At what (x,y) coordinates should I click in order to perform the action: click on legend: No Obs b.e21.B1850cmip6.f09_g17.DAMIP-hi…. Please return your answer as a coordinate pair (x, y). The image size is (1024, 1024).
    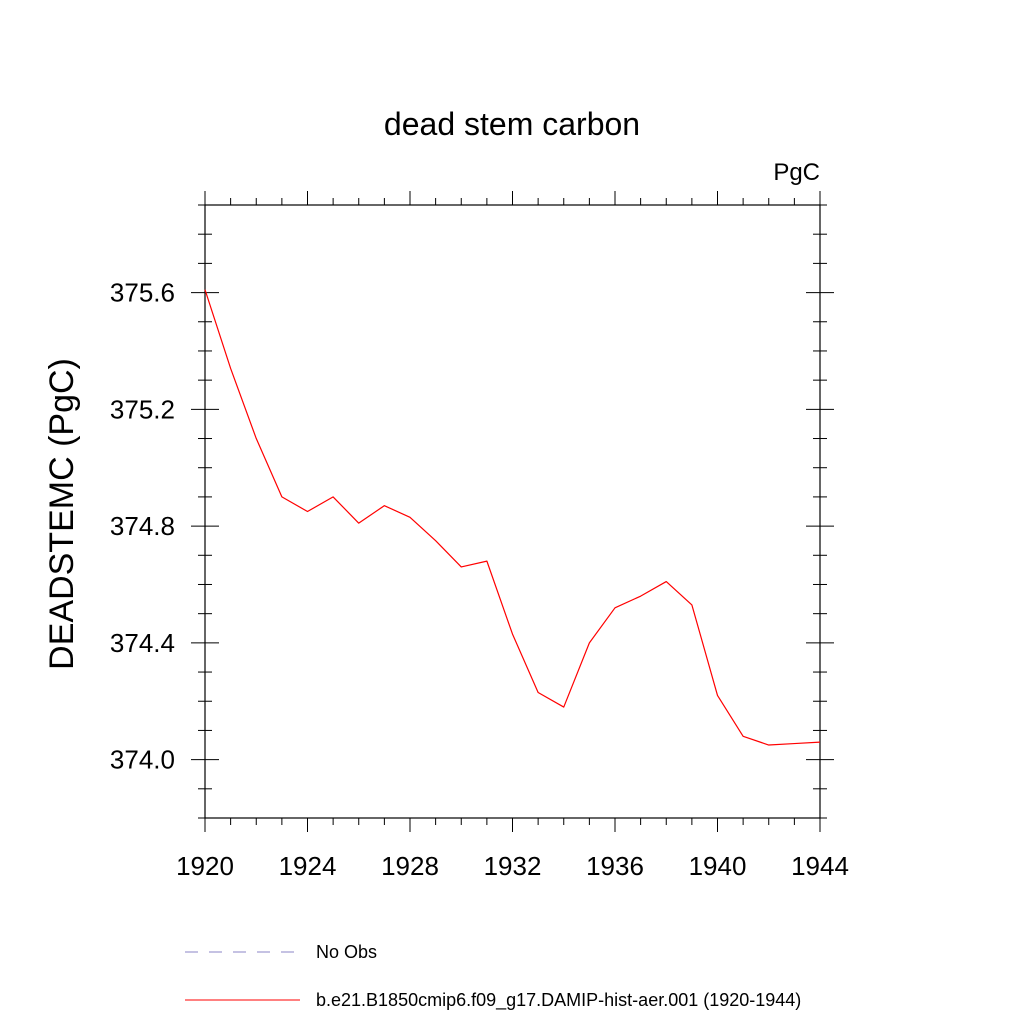
    Looking at the image, I should click on (493, 976).